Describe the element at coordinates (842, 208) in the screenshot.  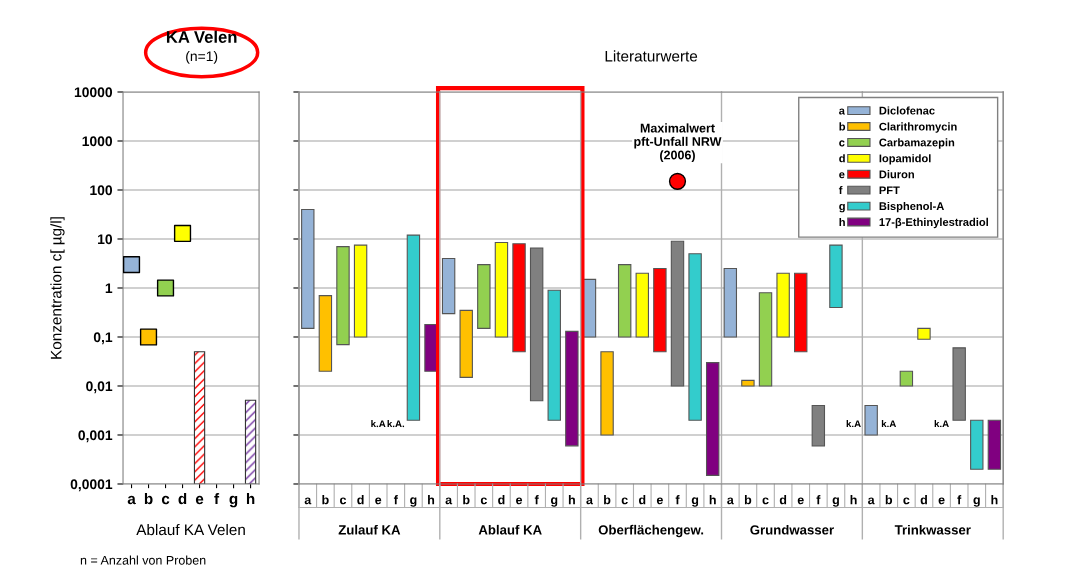
I see `category-label: g` at that location.